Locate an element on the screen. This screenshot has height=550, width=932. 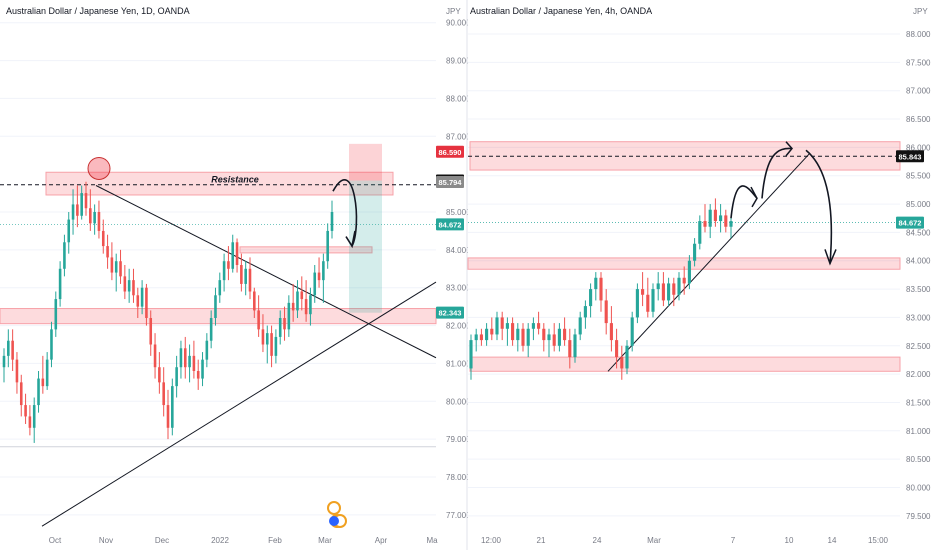
y-tick-label: 85.500 is located at coordinates (918, 176).